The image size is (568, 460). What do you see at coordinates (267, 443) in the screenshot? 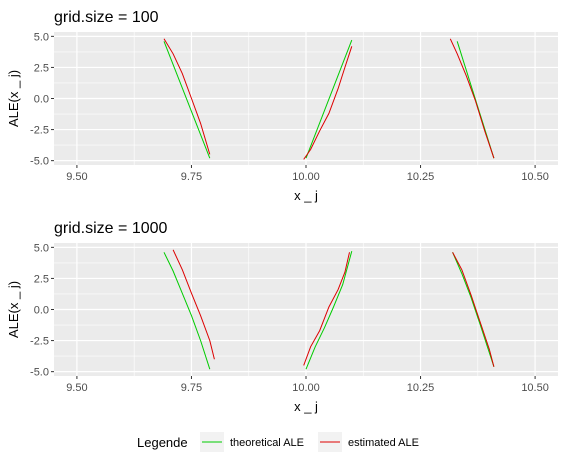
I see `legend-item-label: theoretical ALE` at bounding box center [267, 443].